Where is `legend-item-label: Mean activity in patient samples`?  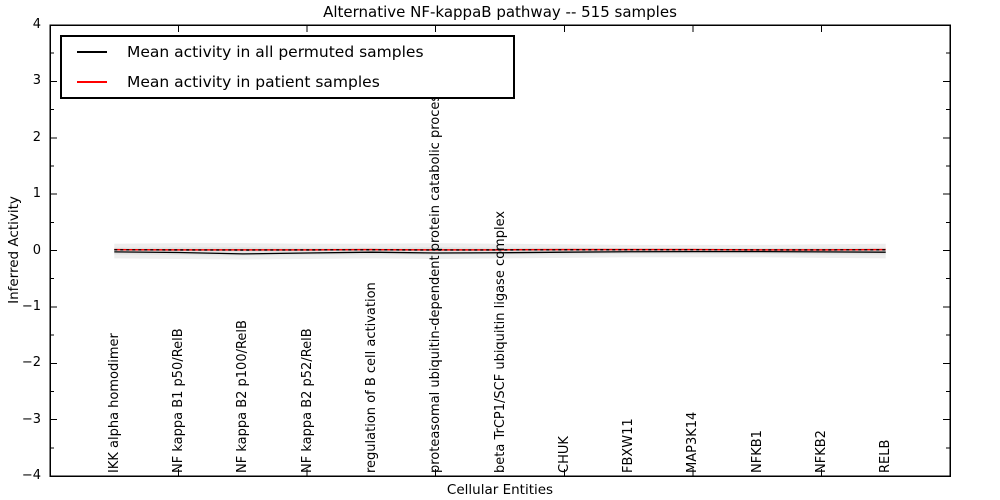
legend-item-label: Mean activity in patient samples is located at coordinates (253, 82).